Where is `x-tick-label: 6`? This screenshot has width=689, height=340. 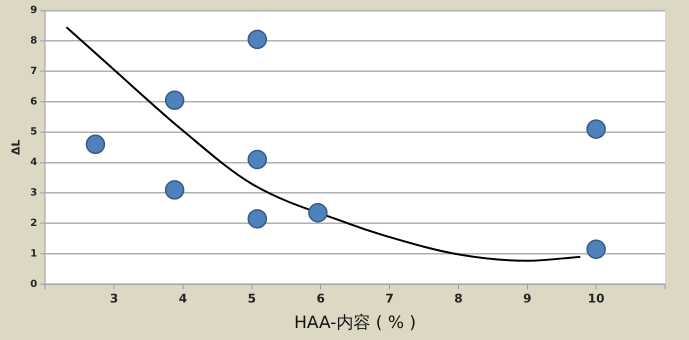 x-tick-label: 6 is located at coordinates (320, 299).